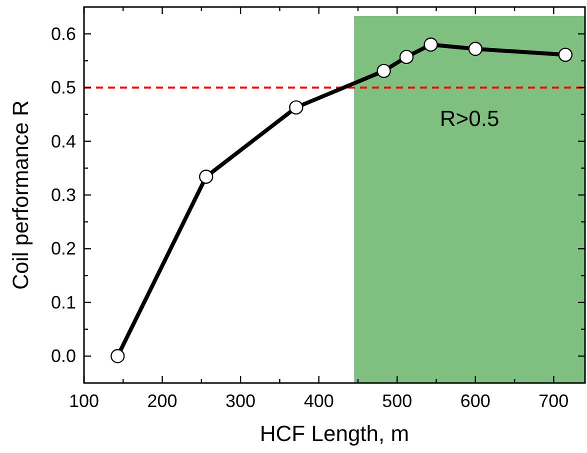 This screenshot has height=453, width=587. Describe the element at coordinates (63, 302) in the screenshot. I see `y-tick-label: 0.1` at that location.